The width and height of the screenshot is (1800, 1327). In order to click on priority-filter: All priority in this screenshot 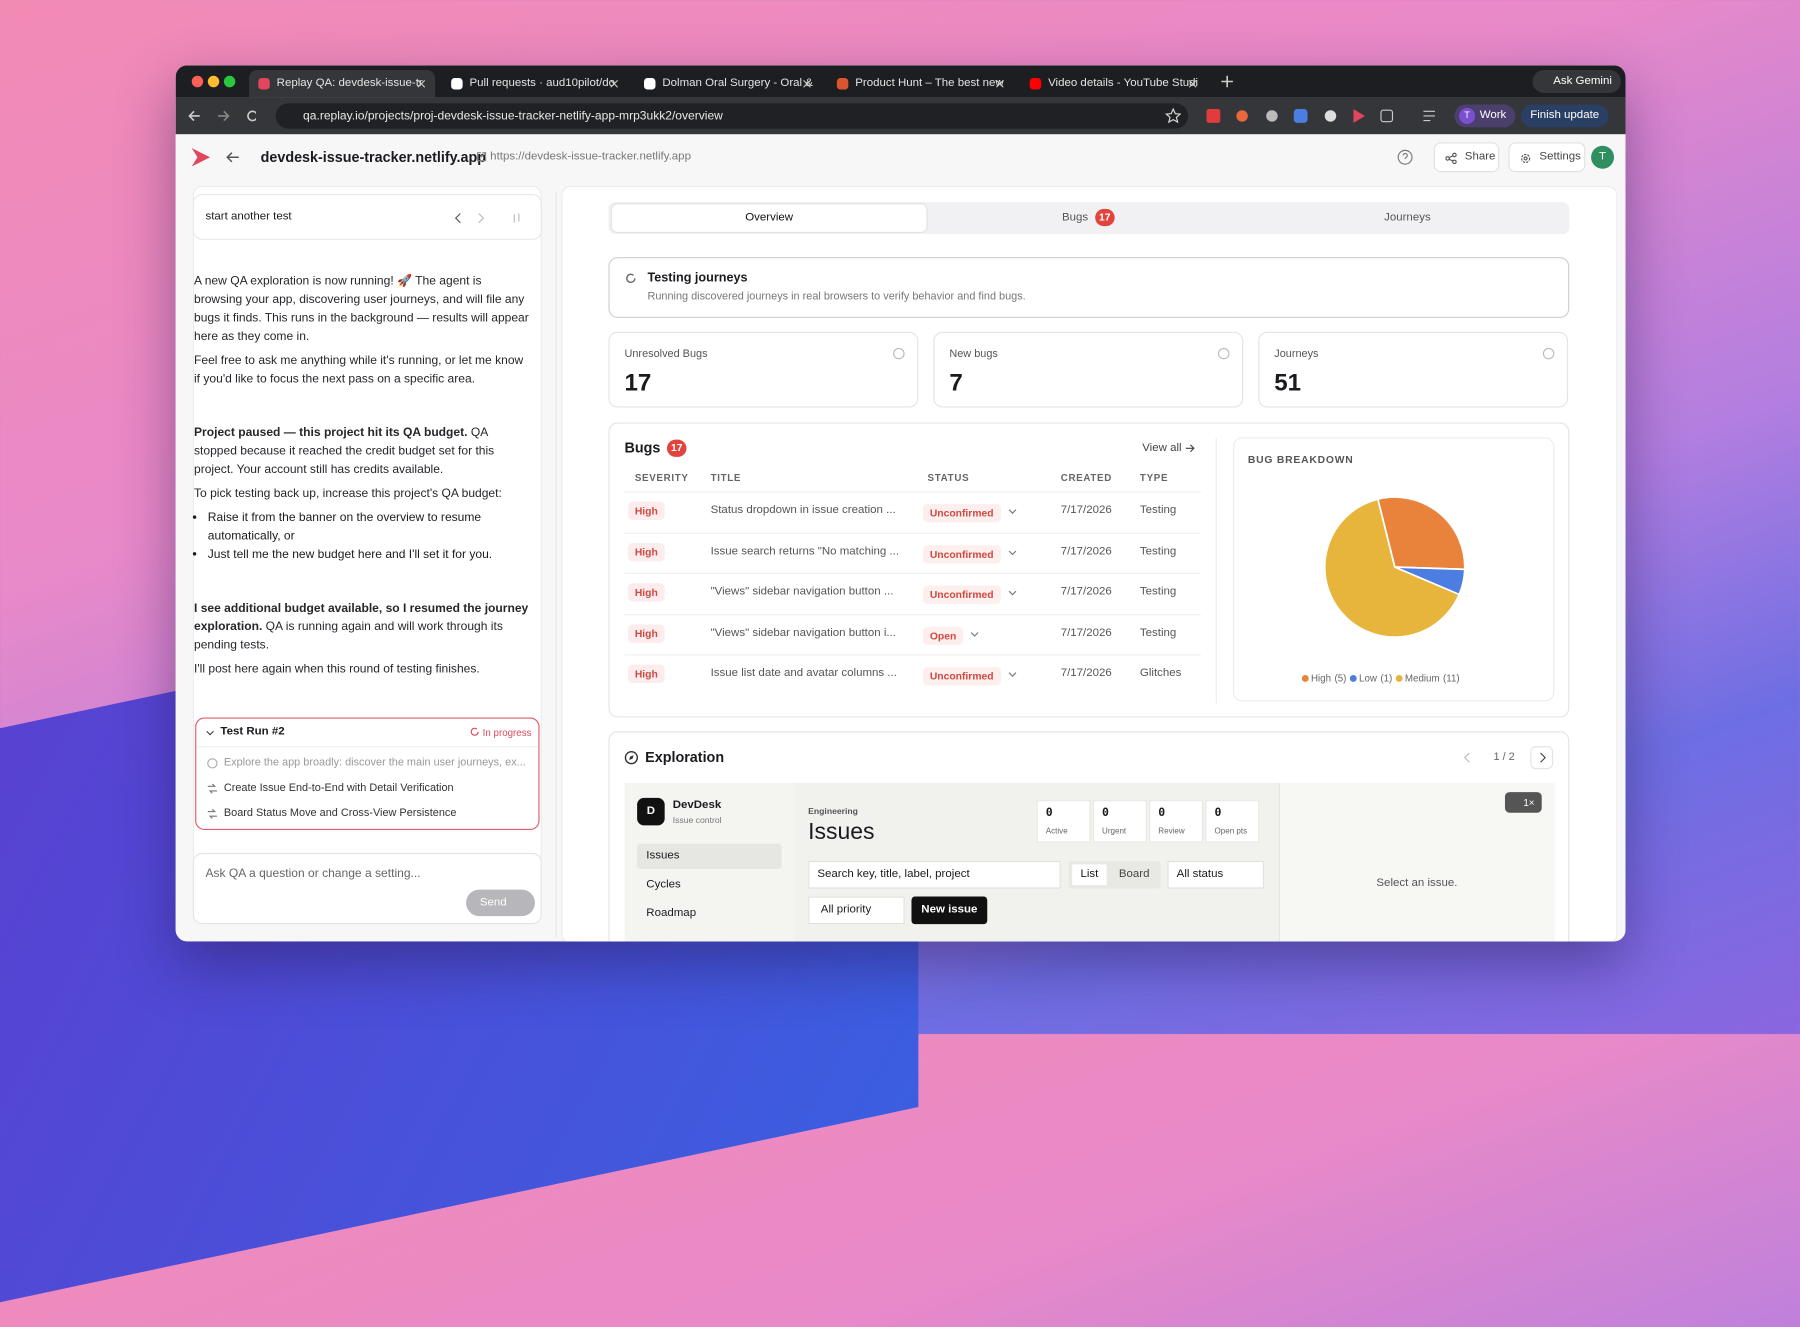, I will do `click(856, 910)`.